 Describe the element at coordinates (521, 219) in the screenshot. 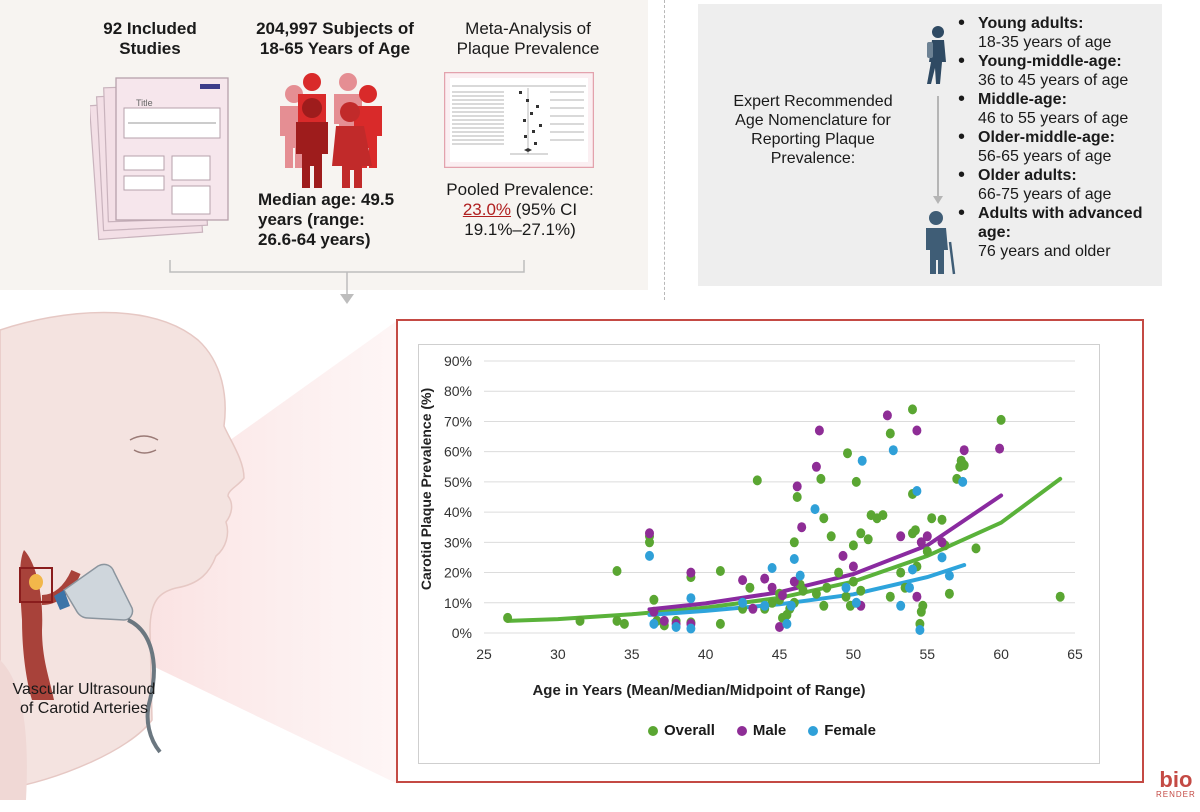

I see `pooled-ci: (95% CI 19.1%–27.1%)` at that location.